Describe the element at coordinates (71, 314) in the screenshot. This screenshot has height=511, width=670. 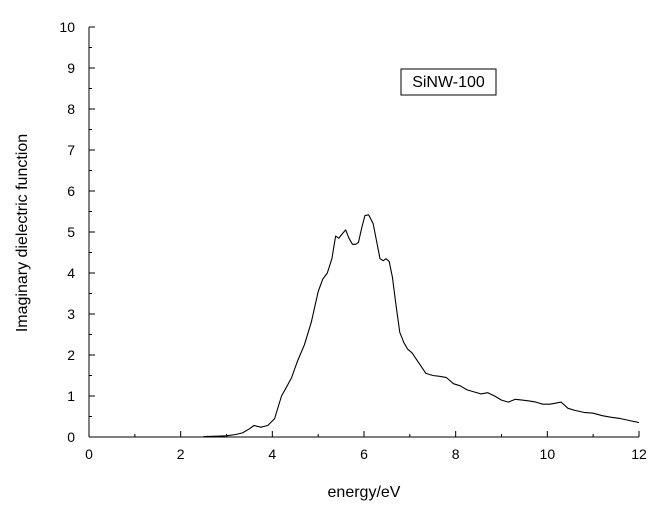
I see `y-tick-label: 3` at that location.